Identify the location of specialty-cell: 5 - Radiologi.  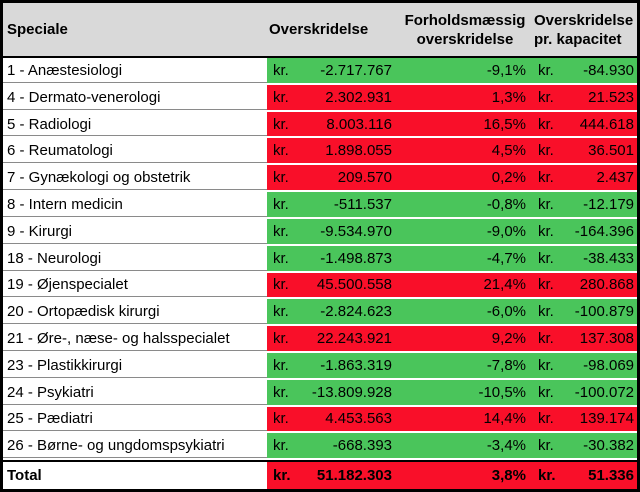
(135, 125).